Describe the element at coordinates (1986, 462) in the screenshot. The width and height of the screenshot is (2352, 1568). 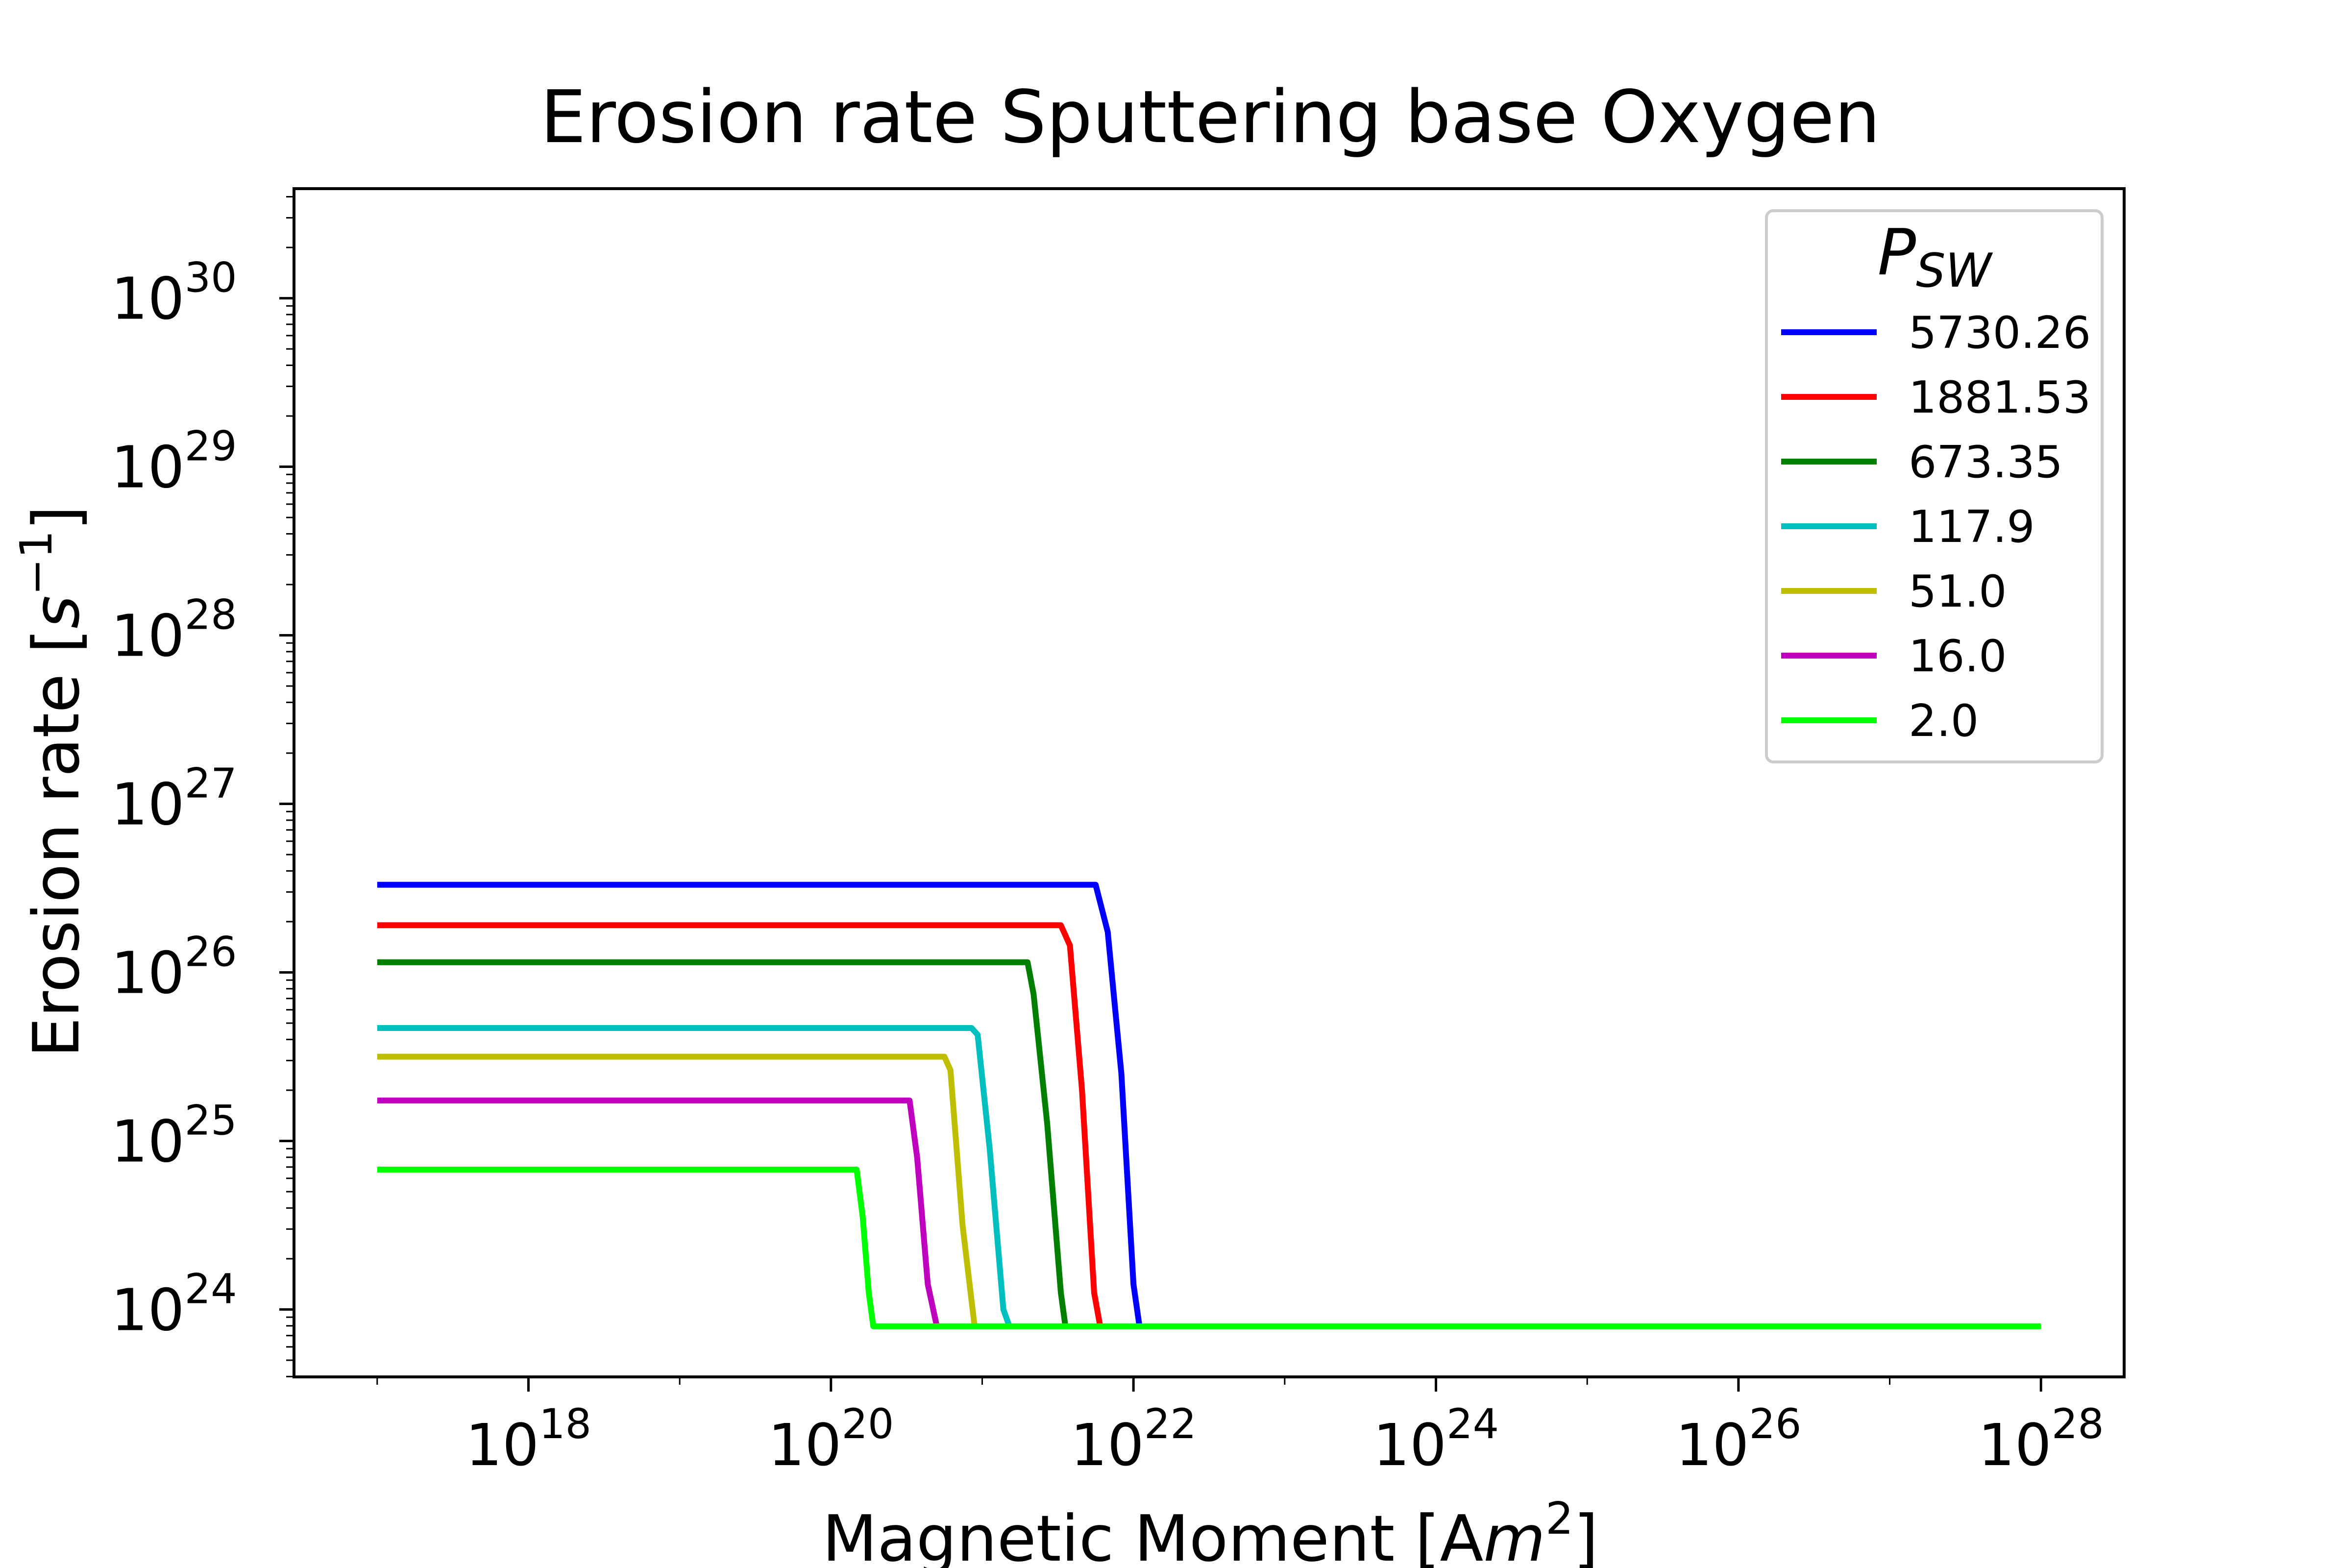
I see `legend-label-2: 673.35` at that location.